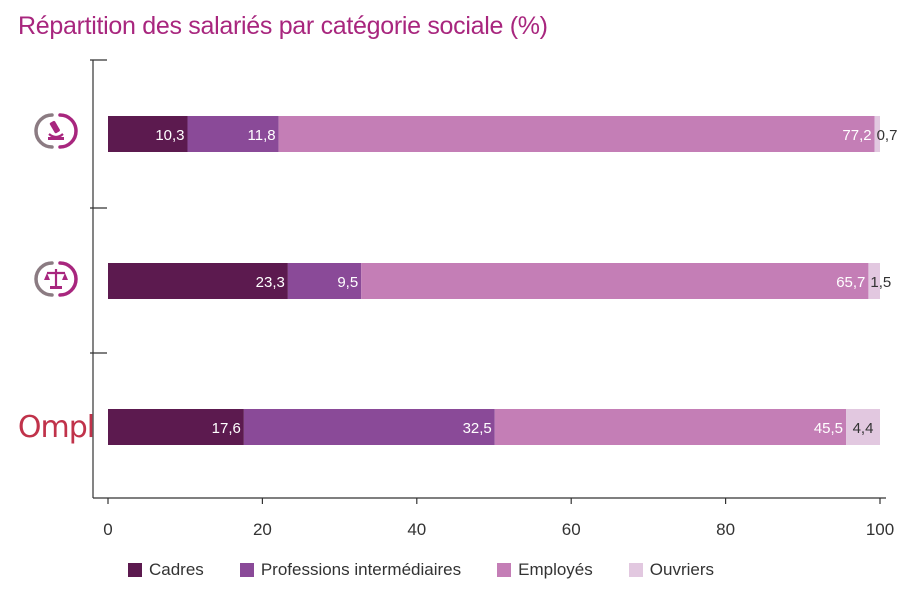 The height and width of the screenshot is (610, 920). What do you see at coordinates (850, 282) in the screenshot?
I see `data-label: 65,7` at bounding box center [850, 282].